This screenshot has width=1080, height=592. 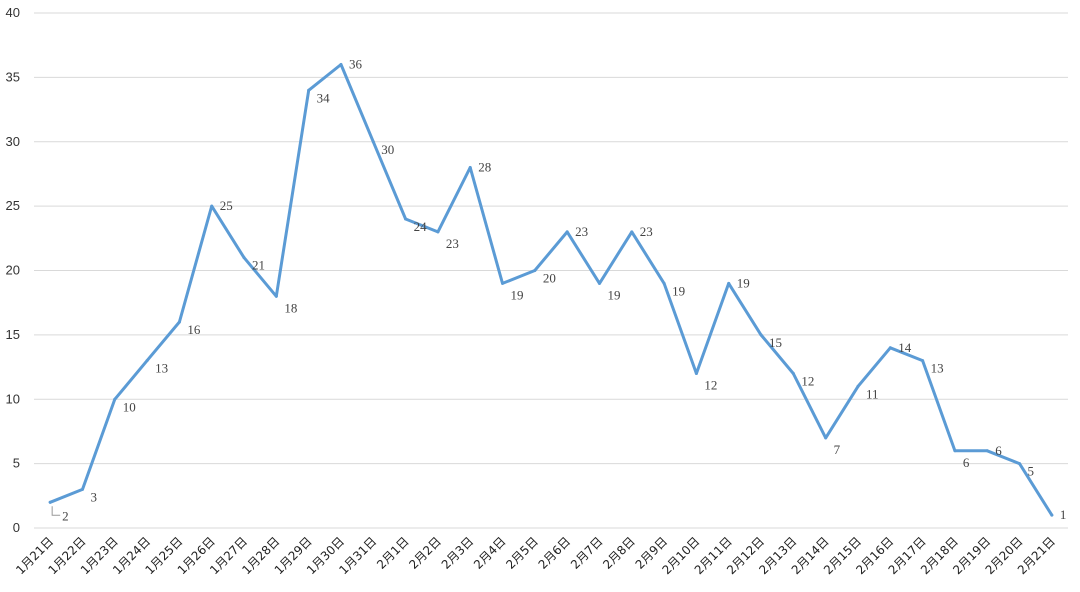 I want to click on data-label: 16, so click(x=194, y=329).